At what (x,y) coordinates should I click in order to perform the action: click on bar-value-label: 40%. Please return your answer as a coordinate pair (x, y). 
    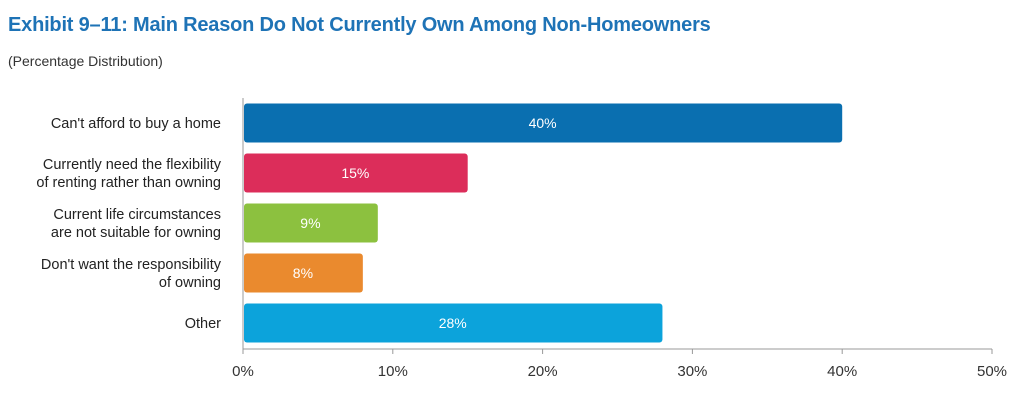
    Looking at the image, I should click on (543, 123).